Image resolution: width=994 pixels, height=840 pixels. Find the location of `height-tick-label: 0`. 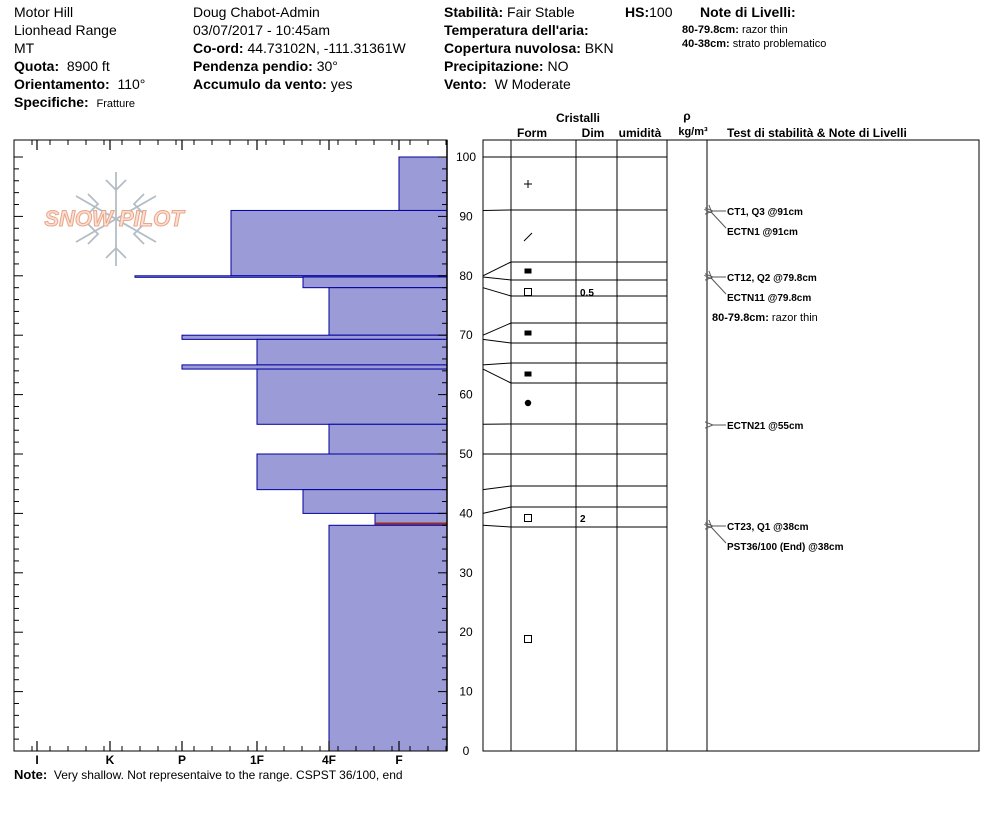

height-tick-label: 0 is located at coordinates (466, 751).